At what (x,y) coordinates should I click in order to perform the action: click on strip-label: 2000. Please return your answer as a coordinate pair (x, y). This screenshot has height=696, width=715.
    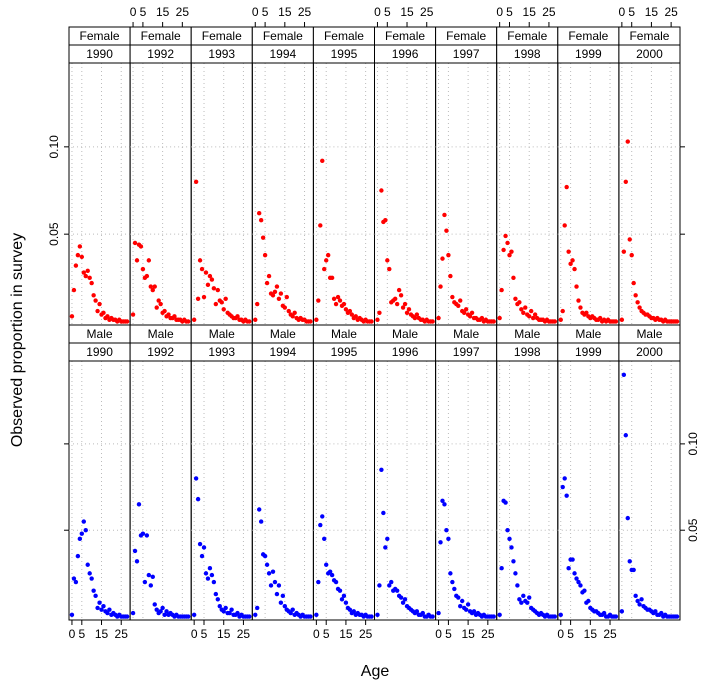
    Looking at the image, I should click on (649, 54).